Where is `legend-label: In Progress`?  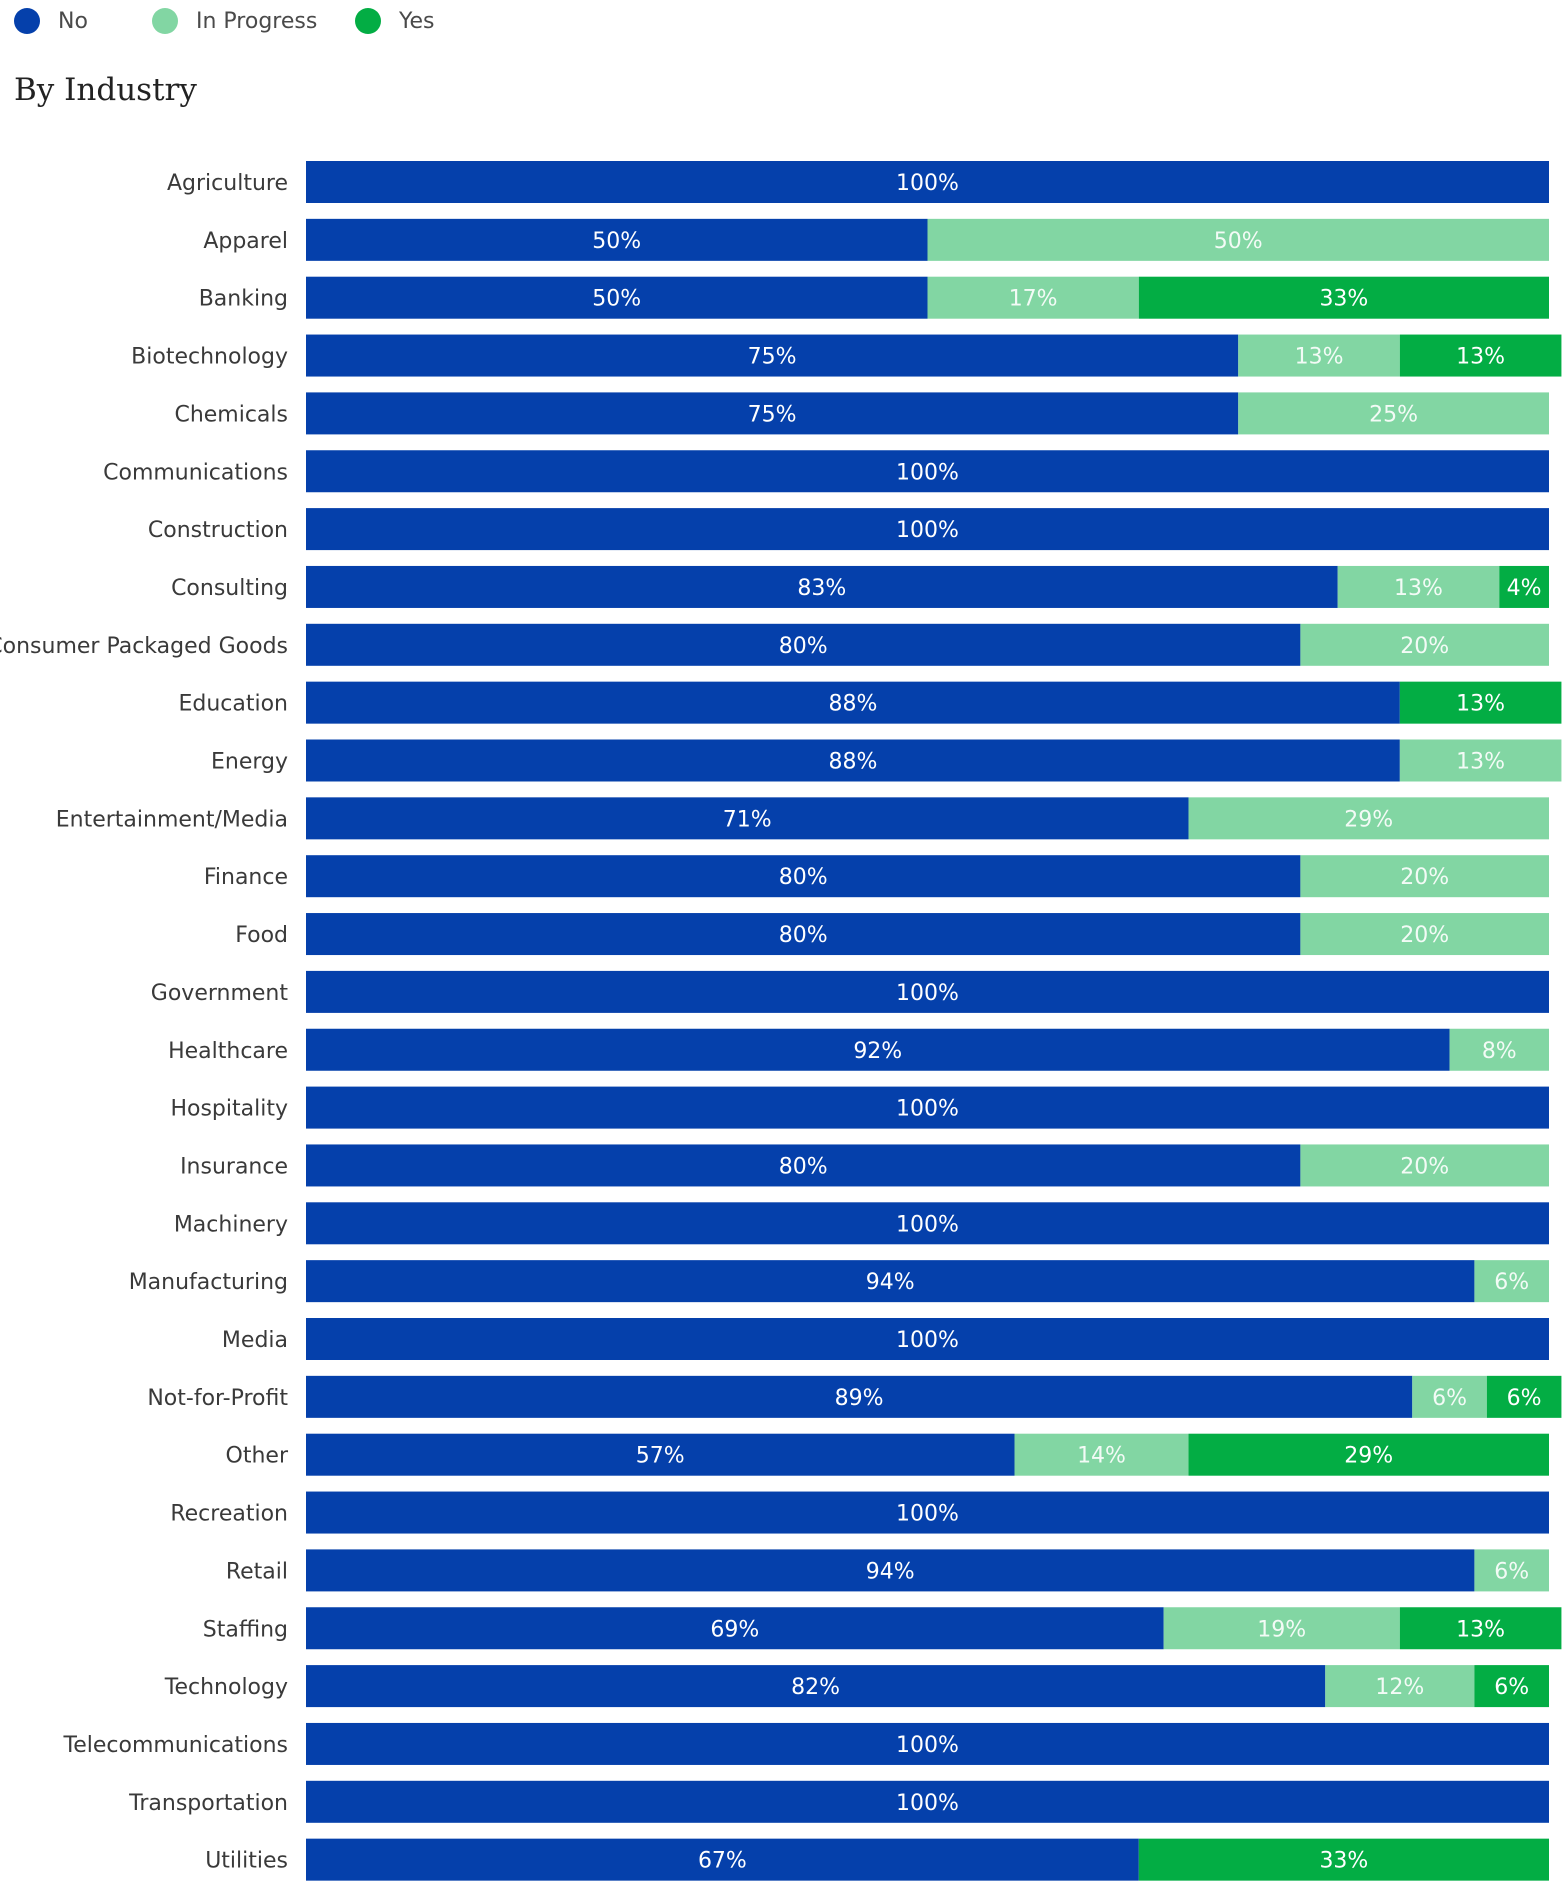
legend-label: In Progress is located at coordinates (257, 21).